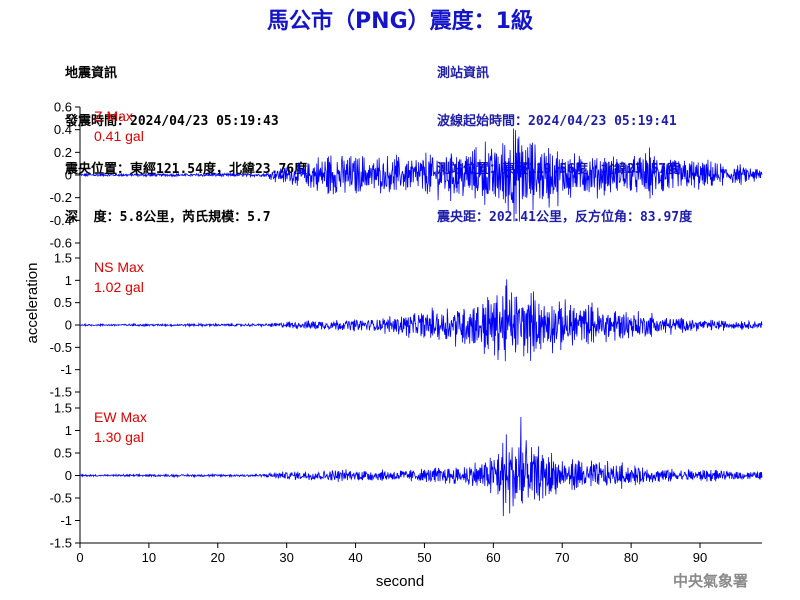 The height and width of the screenshot is (600, 800). What do you see at coordinates (493, 557) in the screenshot?
I see `x-tick-label: 60` at bounding box center [493, 557].